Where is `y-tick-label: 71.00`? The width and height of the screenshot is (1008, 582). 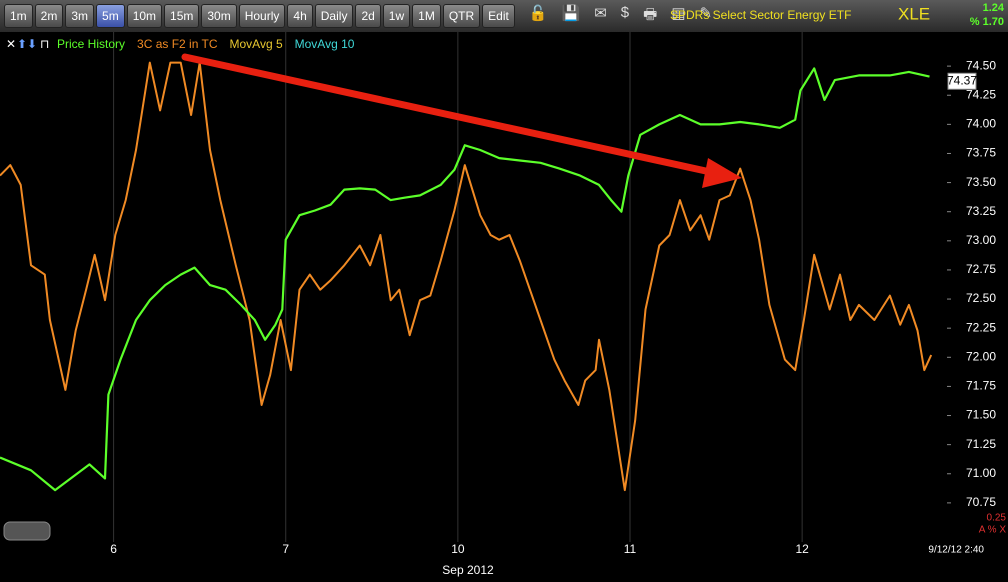
y-tick-label: 71.00 is located at coordinates (981, 473).